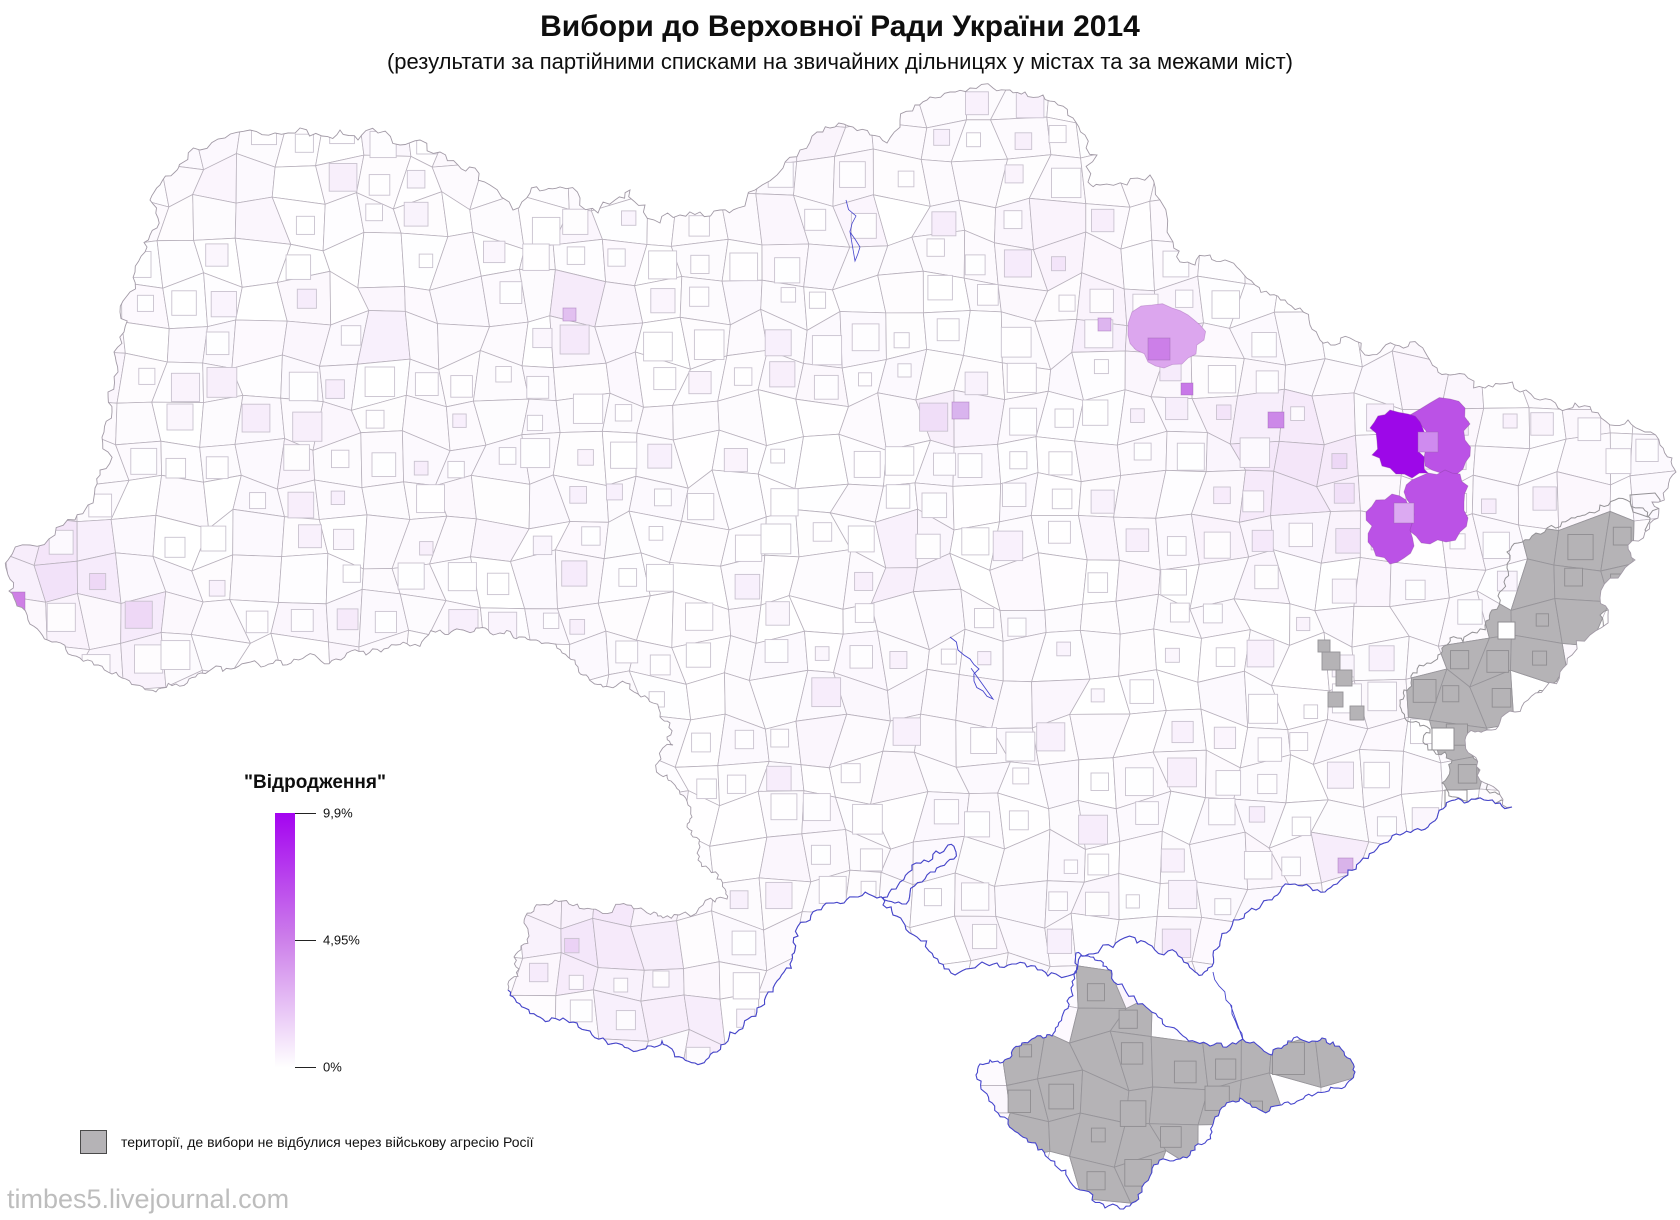 The height and width of the screenshot is (1220, 1680). I want to click on legend-tick-label-min: 0%, so click(332, 1067).